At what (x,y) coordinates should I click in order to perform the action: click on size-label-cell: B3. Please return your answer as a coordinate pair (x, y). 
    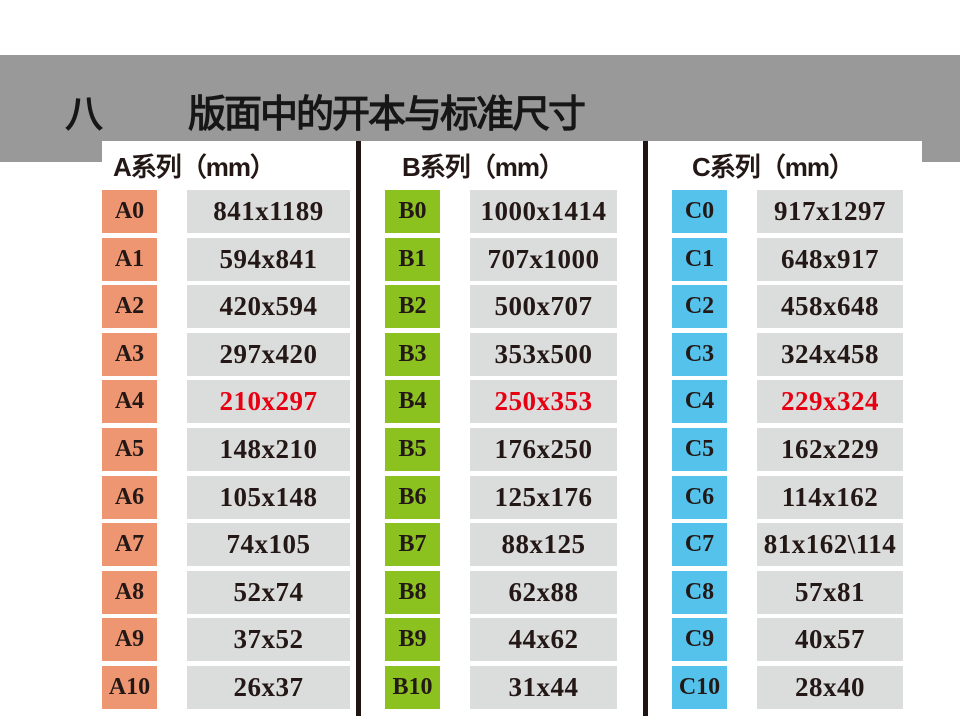
    Looking at the image, I should click on (412, 354).